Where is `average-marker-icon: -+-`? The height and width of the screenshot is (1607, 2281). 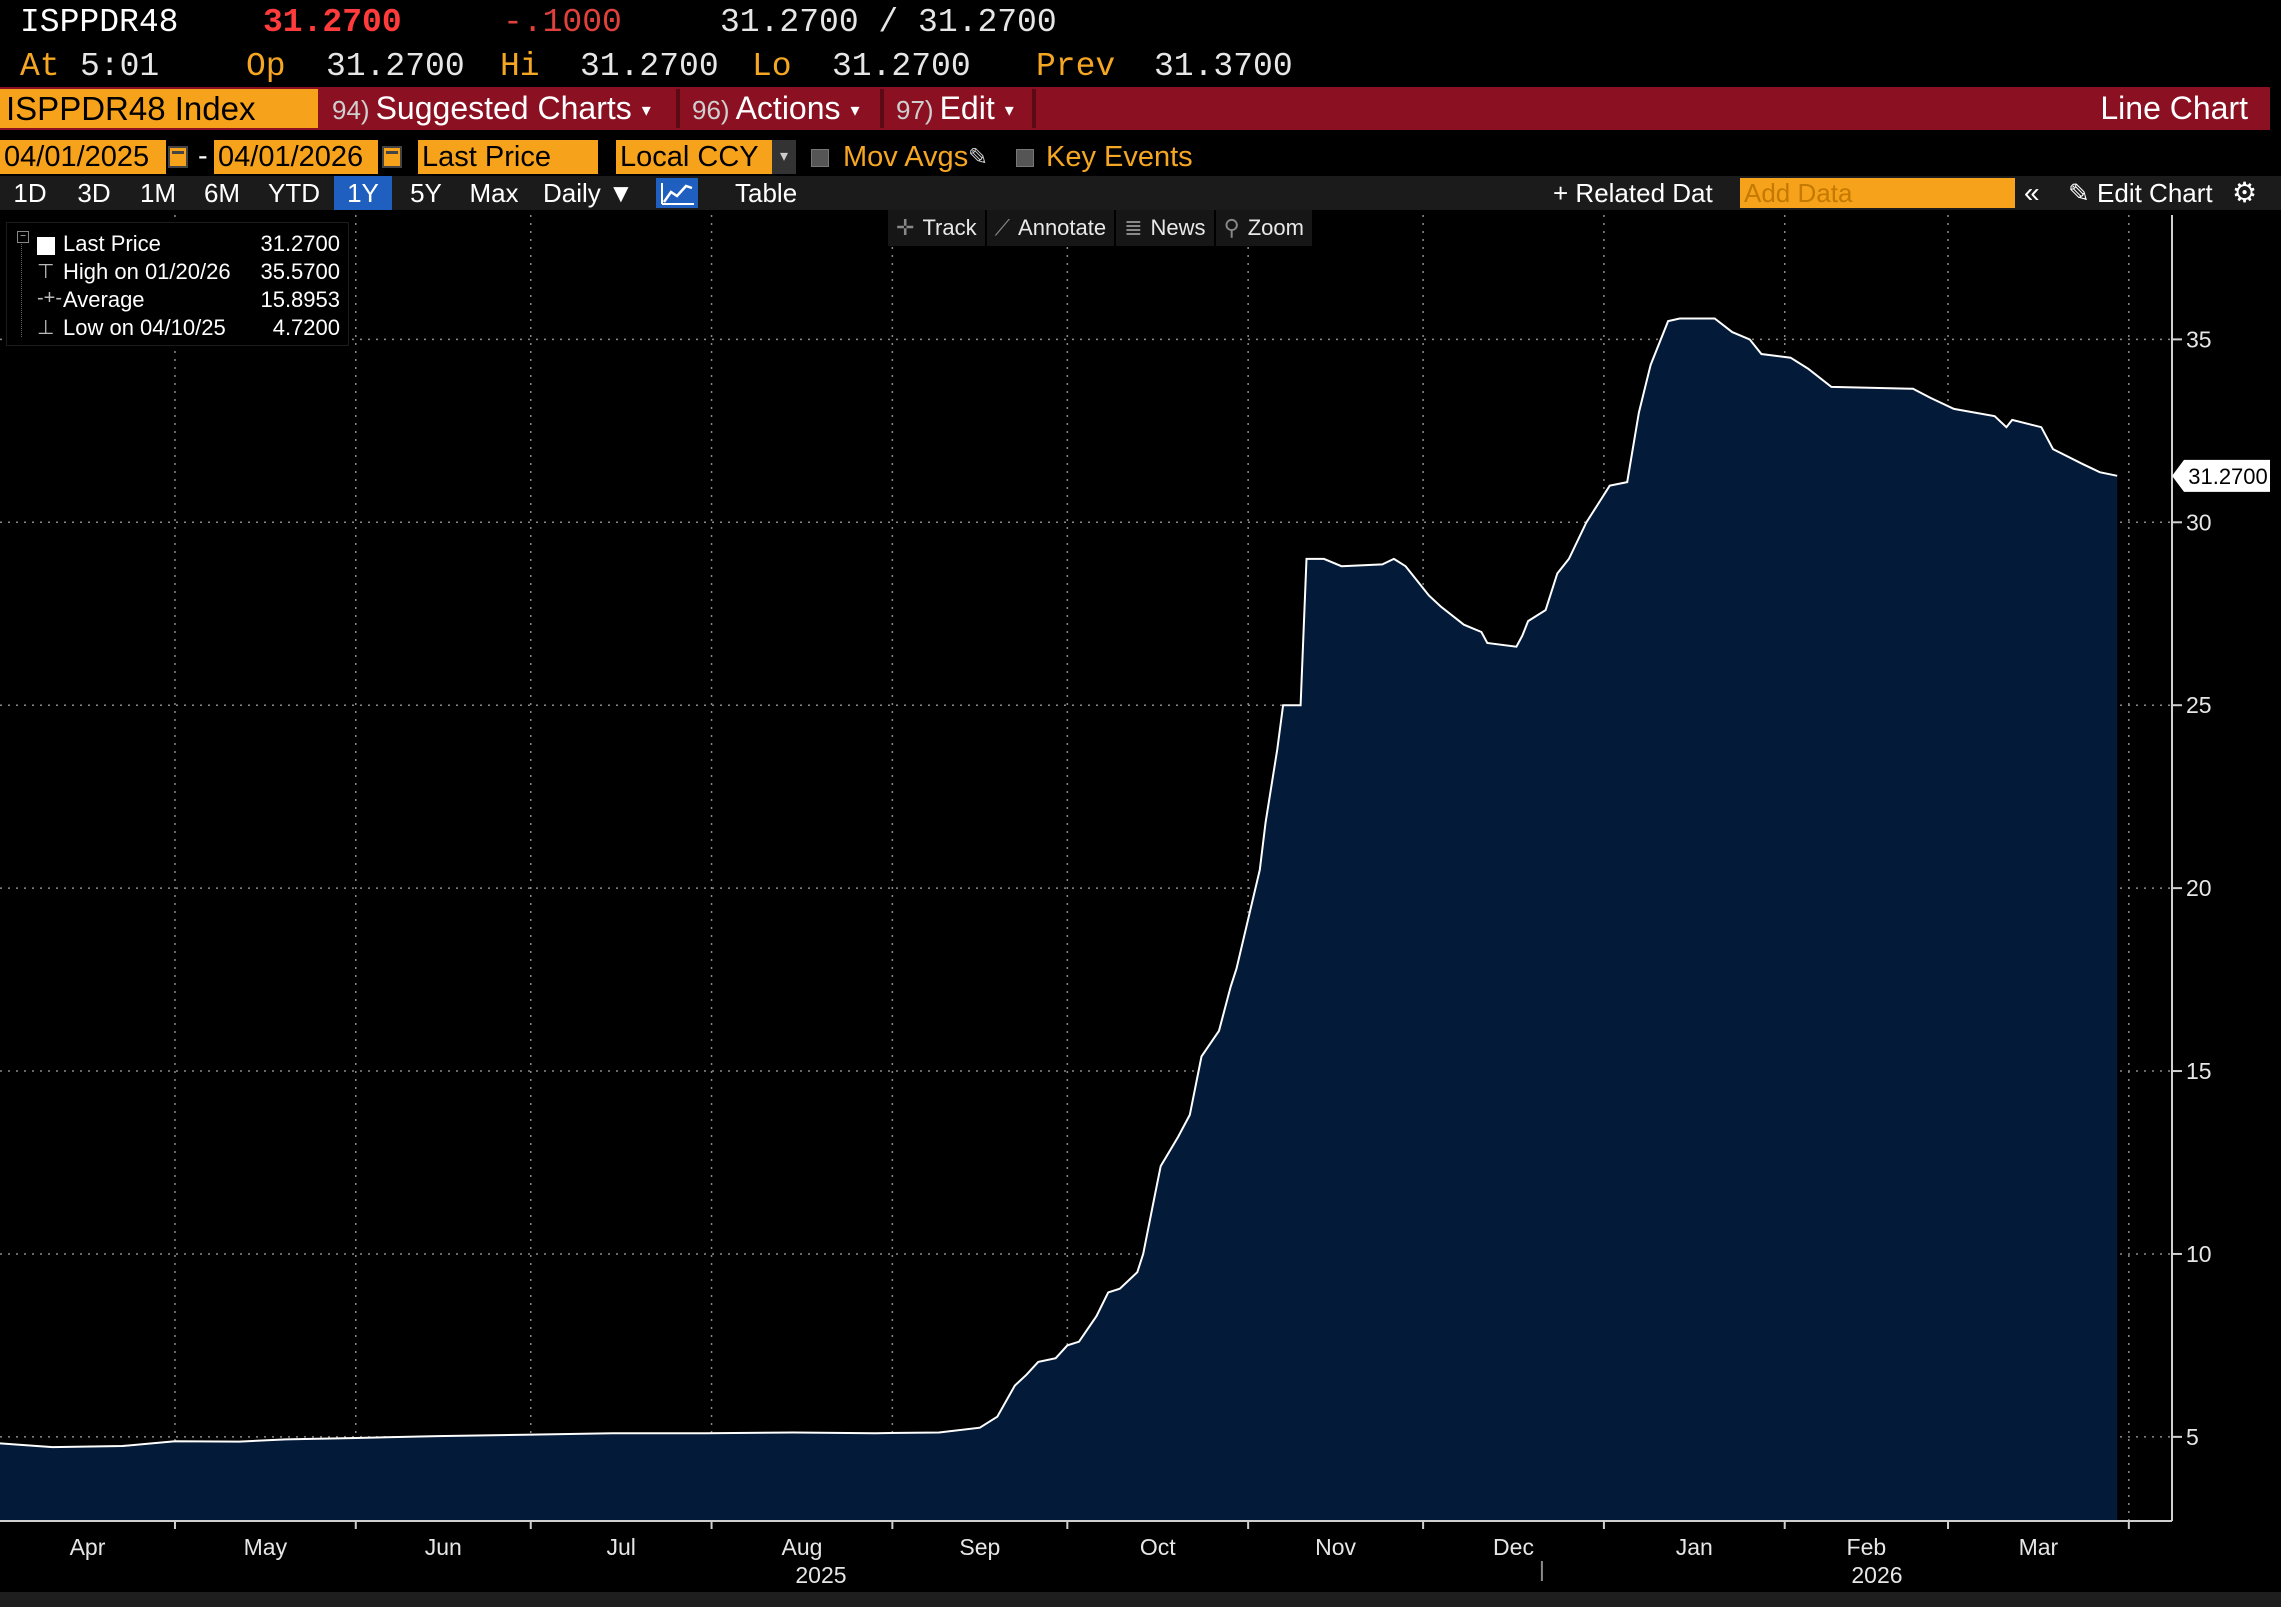
average-marker-icon: -+- is located at coordinates (49, 298).